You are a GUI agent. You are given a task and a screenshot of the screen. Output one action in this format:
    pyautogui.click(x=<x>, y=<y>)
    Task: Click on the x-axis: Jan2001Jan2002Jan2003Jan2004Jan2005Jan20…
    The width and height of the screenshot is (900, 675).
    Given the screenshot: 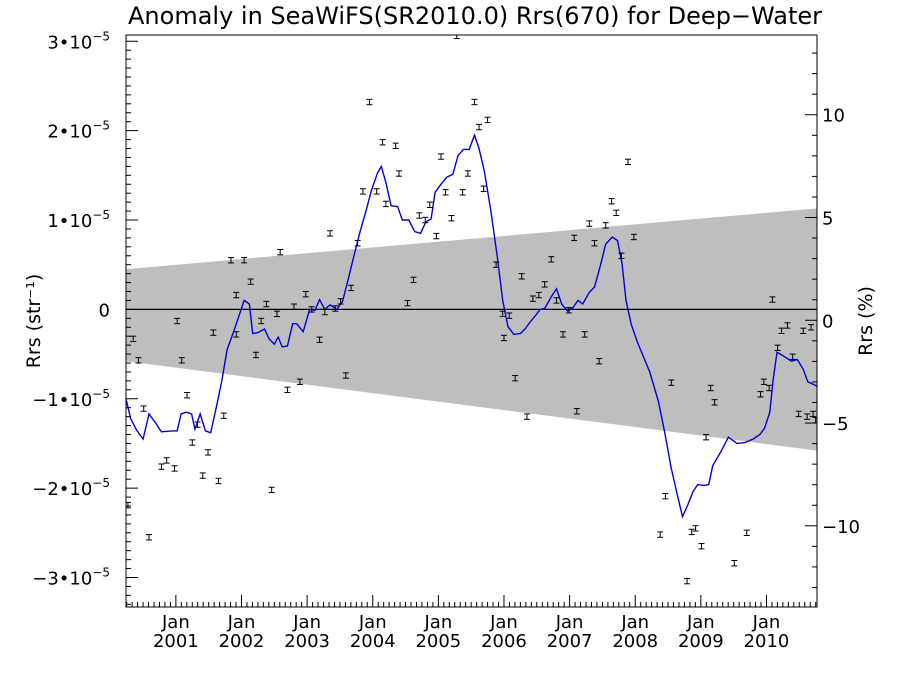 What is the action you would take?
    pyautogui.click(x=471, y=623)
    